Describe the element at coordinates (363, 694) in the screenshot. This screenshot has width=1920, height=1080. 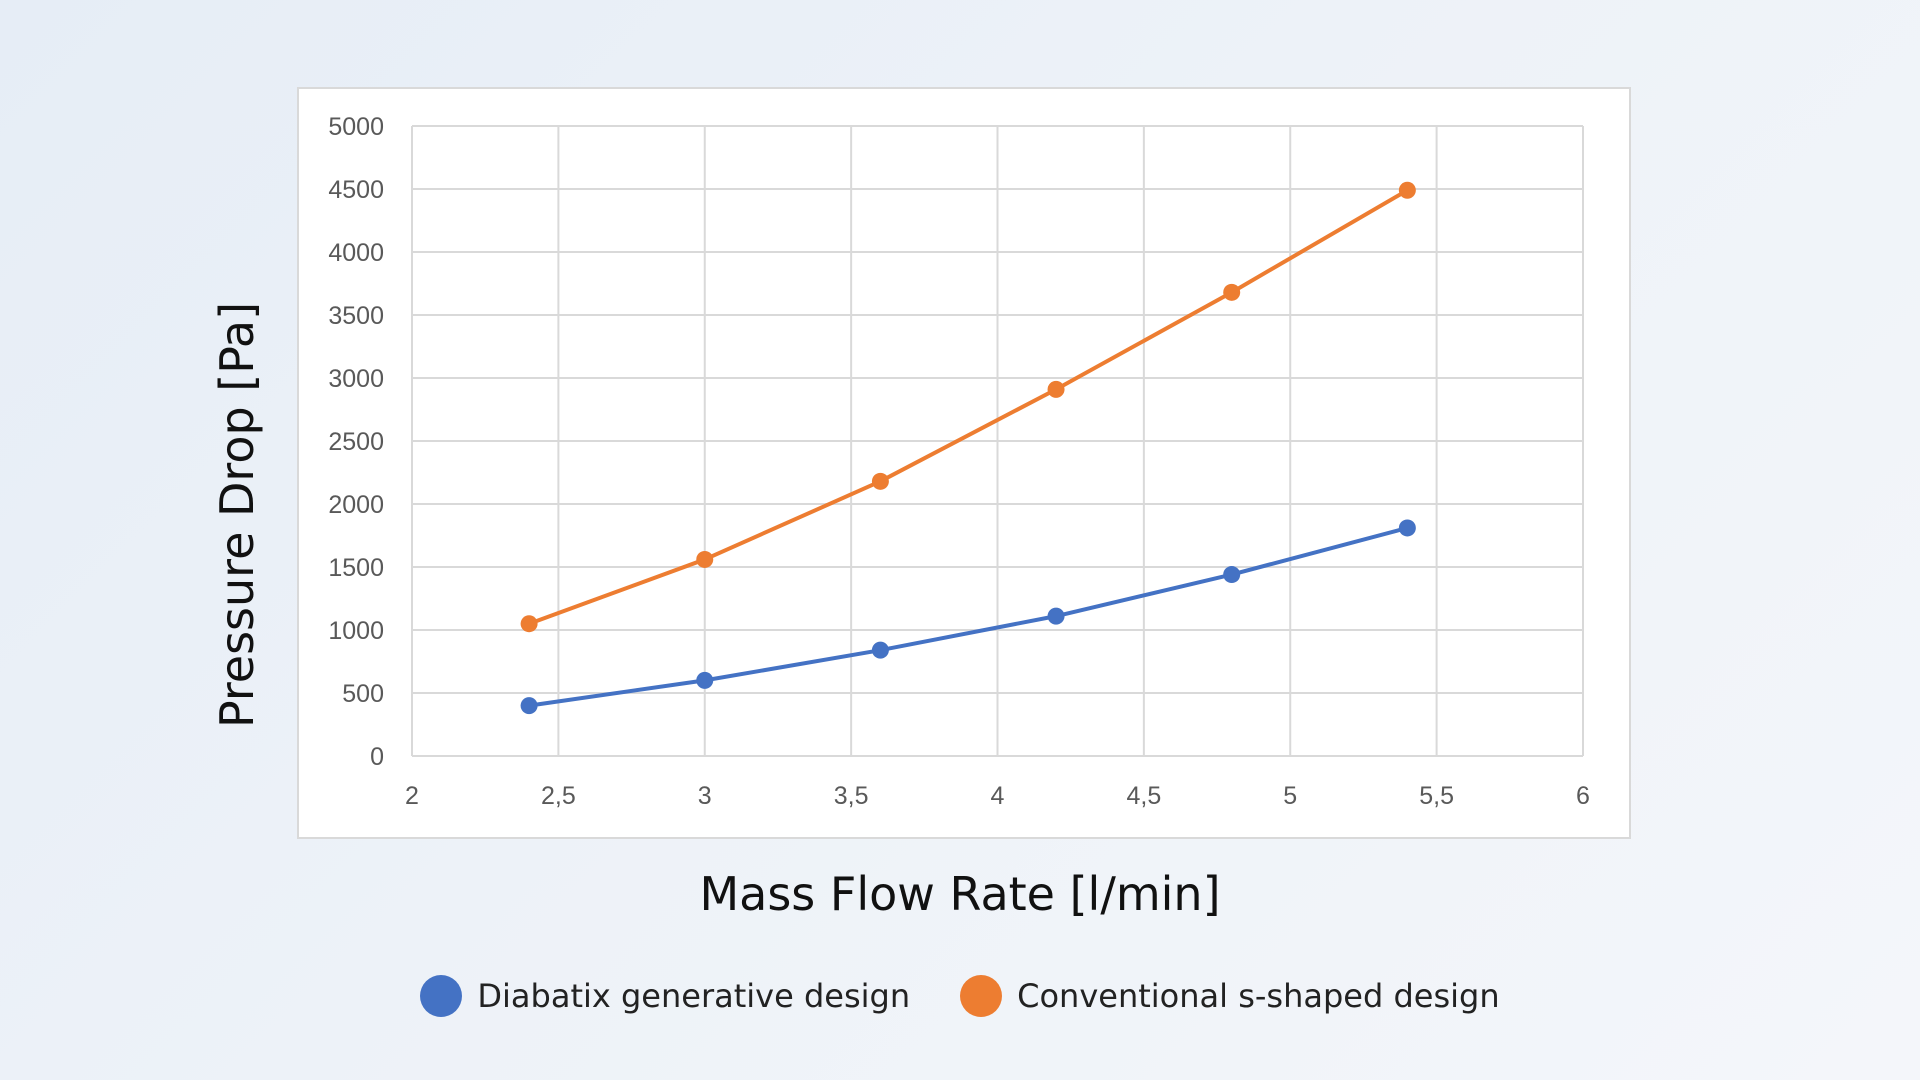
I see `y-tick-label: 500` at that location.